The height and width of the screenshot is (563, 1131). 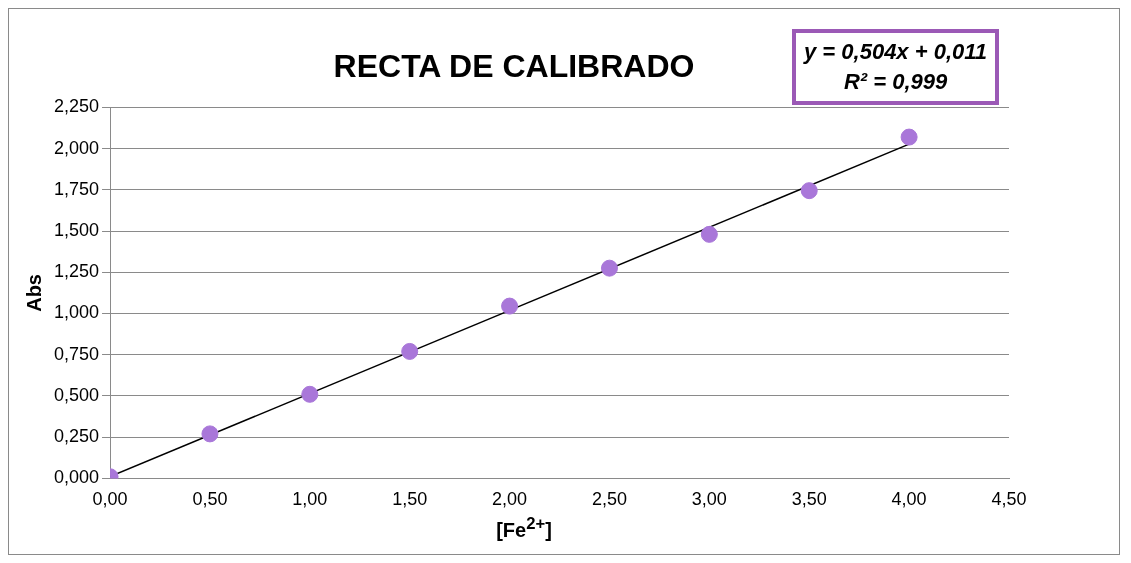 I want to click on y-tick-label: 0,750, so click(x=77, y=353).